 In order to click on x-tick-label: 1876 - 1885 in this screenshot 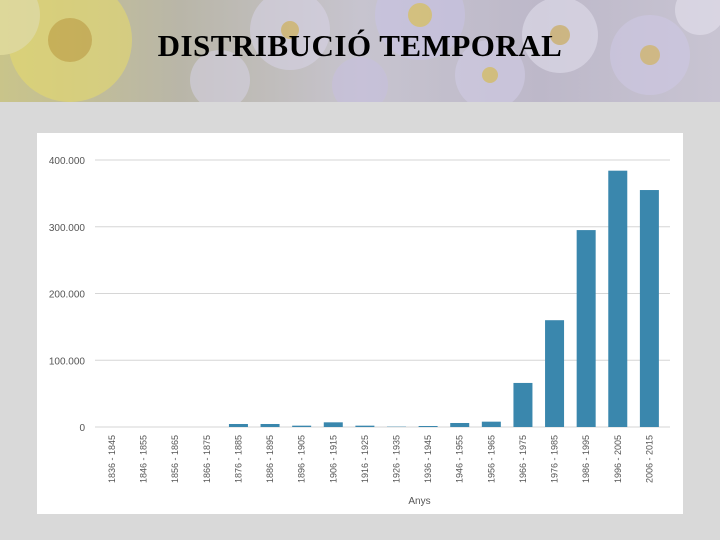, I will do `click(238, 459)`.